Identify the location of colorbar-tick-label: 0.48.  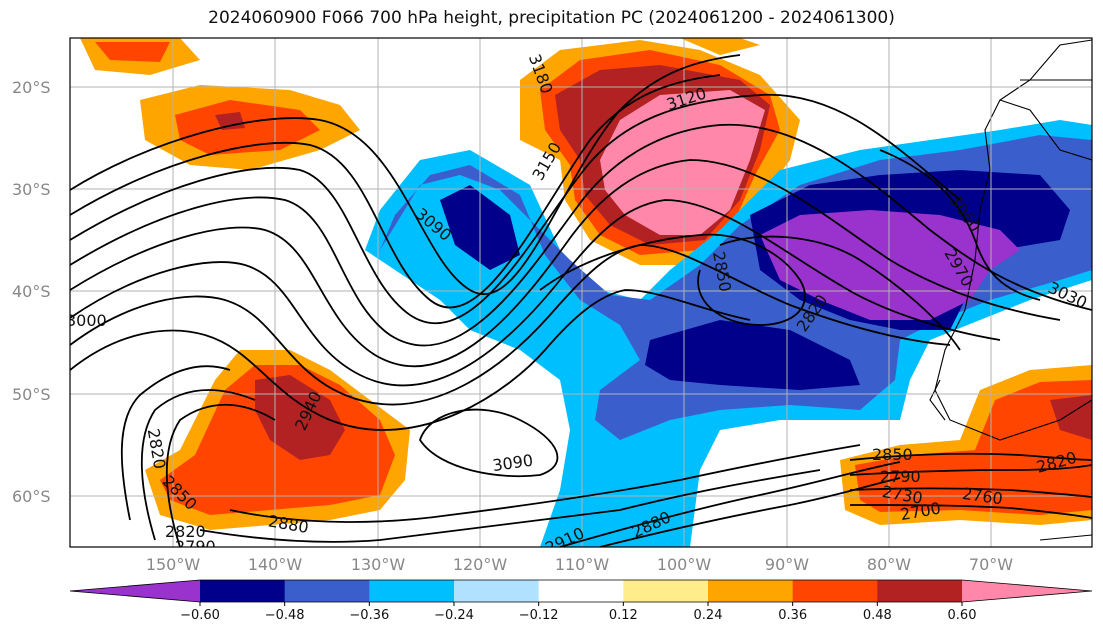
(877, 615).